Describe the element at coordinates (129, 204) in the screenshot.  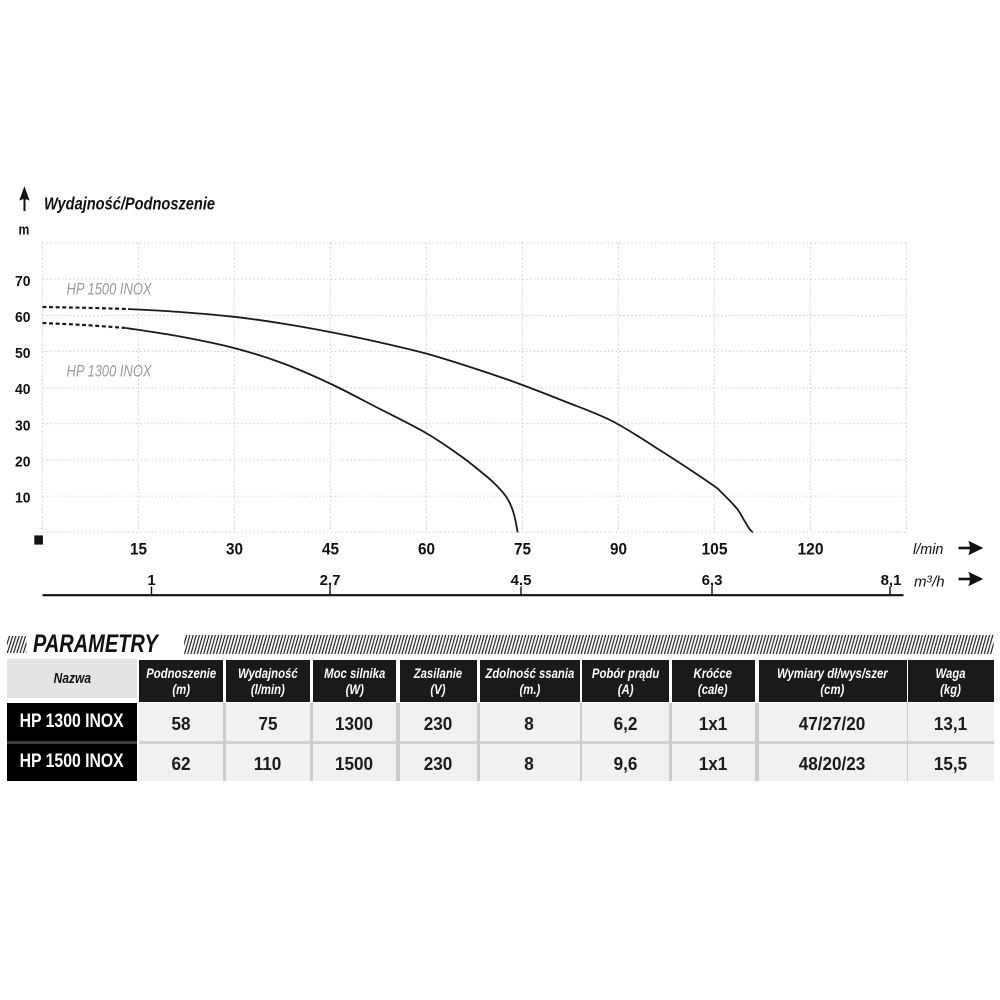
I see `svg-text: Wydajność/Podnoszenie` at that location.